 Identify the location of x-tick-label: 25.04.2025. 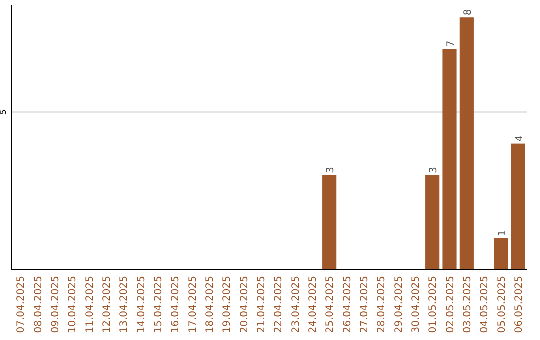
(330, 305).